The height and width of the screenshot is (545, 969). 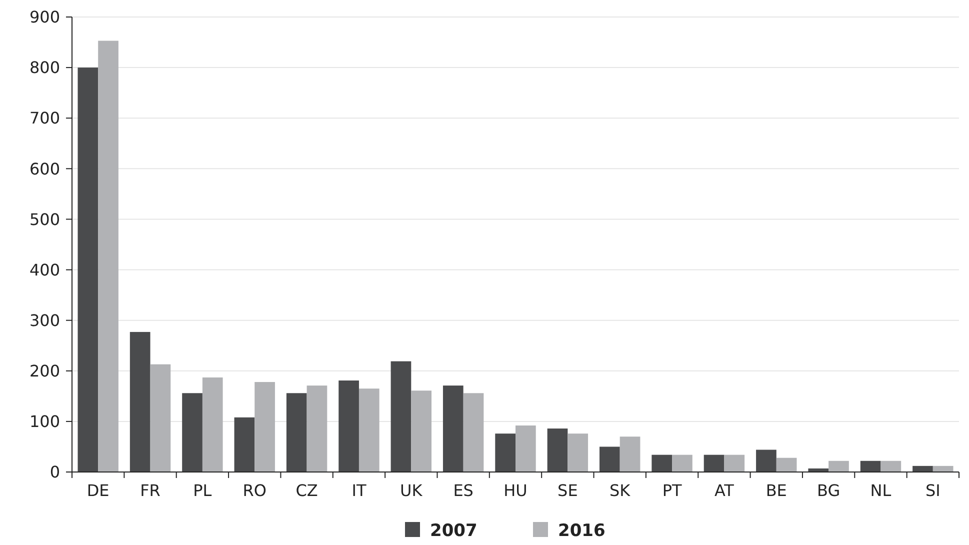 I want to click on x-tick-label: SI, so click(x=932, y=490).